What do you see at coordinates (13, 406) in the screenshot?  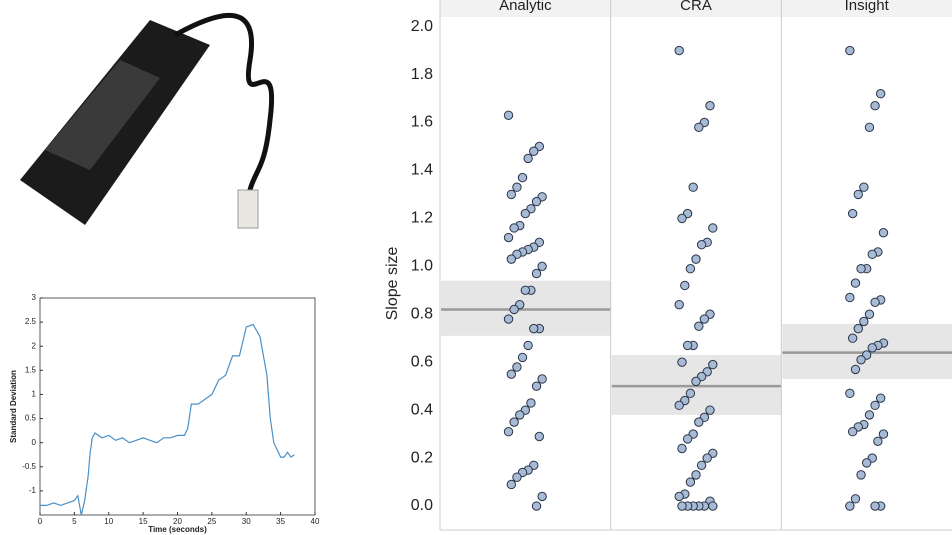 I see `y-axis-label: Standard Deviation` at bounding box center [13, 406].